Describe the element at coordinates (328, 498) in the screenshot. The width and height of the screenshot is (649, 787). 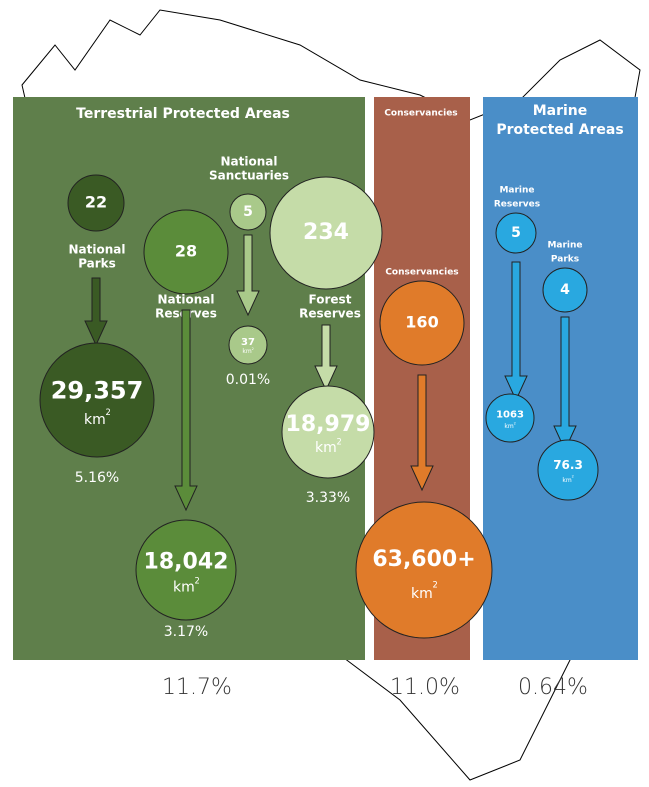
I see `share: 3.33%` at that location.